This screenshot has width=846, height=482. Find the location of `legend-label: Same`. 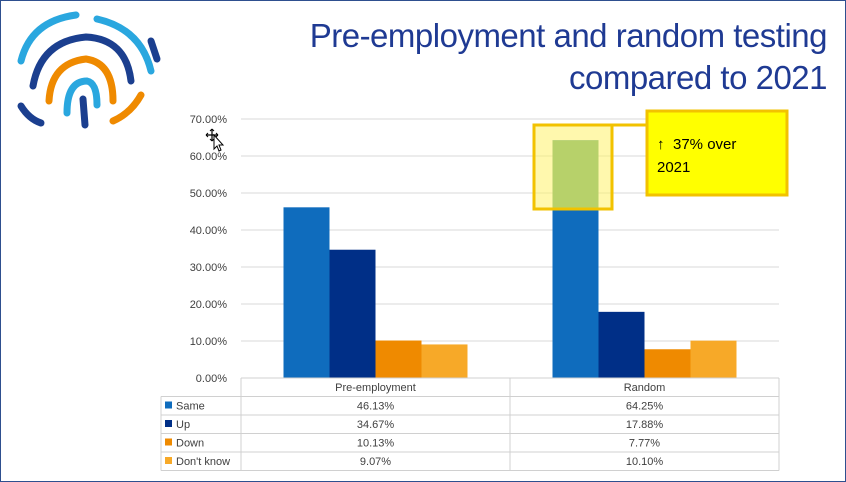

legend-label: Same is located at coordinates (190, 407).